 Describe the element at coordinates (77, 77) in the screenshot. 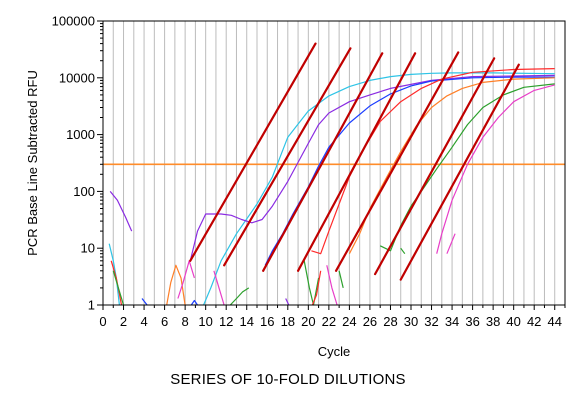

I see `y-tick-label: 10000` at that location.